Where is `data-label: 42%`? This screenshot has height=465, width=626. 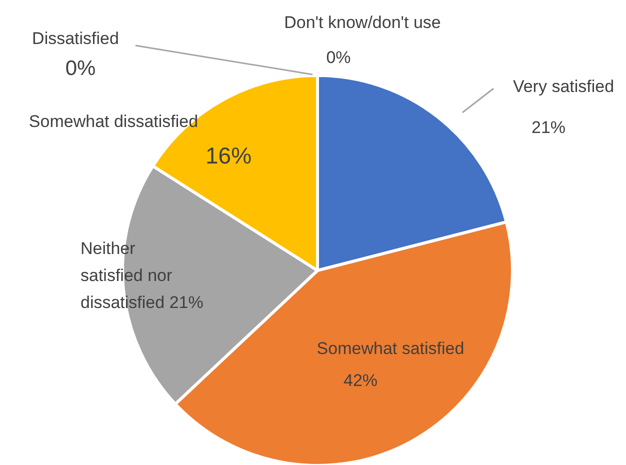 data-label: 42% is located at coordinates (360, 380).